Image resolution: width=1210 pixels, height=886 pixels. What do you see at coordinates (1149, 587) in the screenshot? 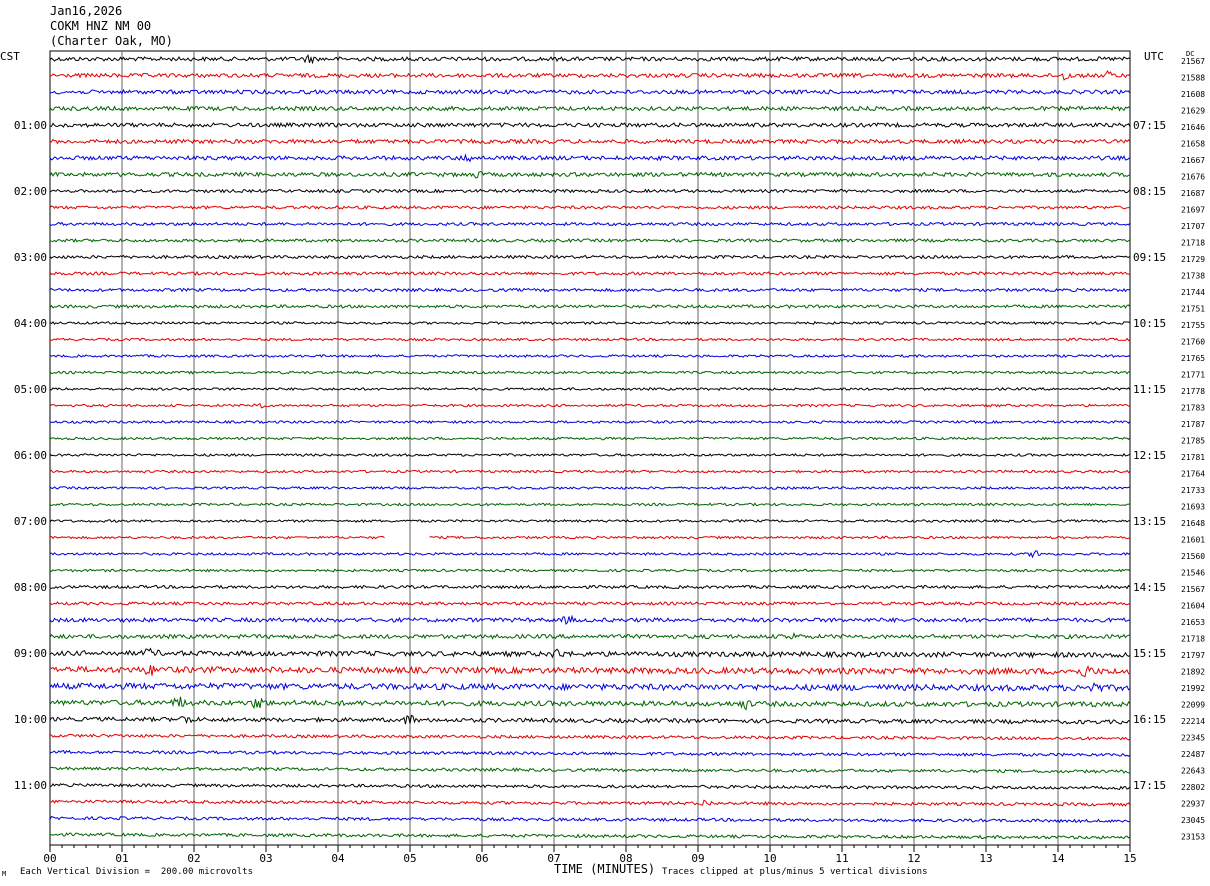
I see `utc-hour-label: 14:15` at bounding box center [1149, 587].